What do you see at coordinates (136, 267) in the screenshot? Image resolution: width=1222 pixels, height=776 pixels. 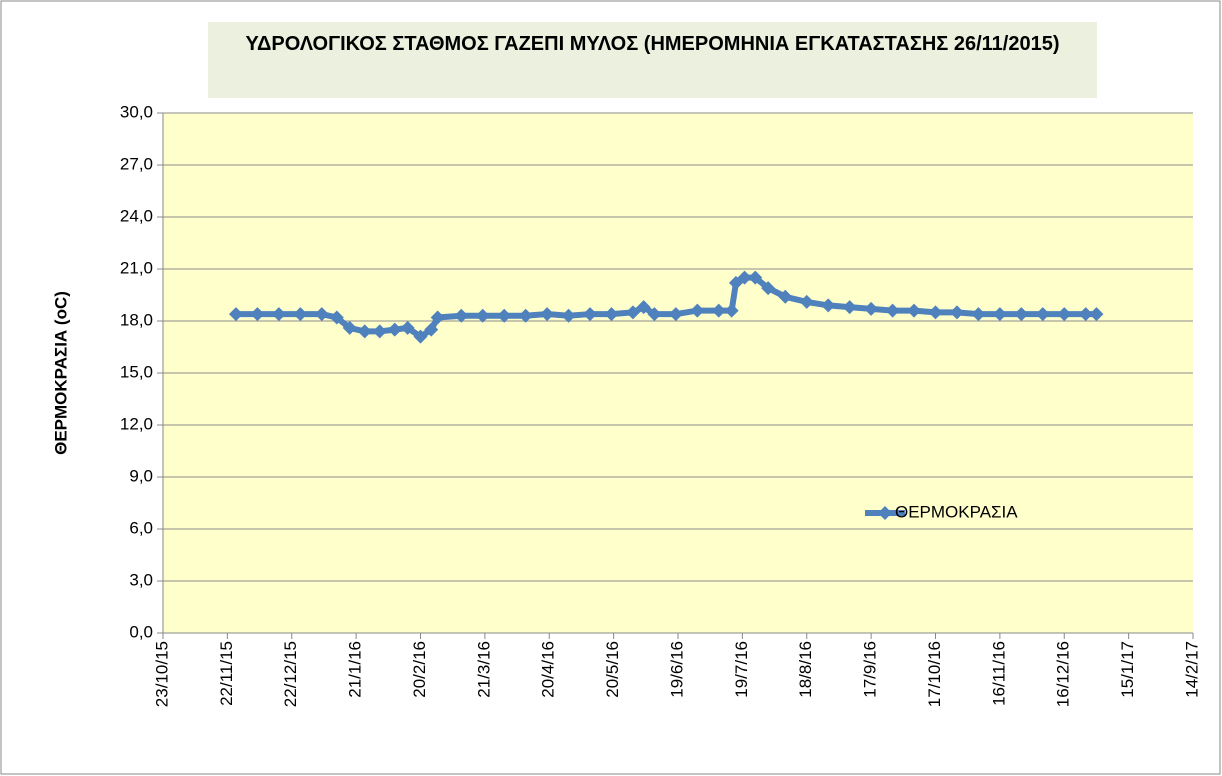 I see `y-tick-label: 21,0` at bounding box center [136, 267].